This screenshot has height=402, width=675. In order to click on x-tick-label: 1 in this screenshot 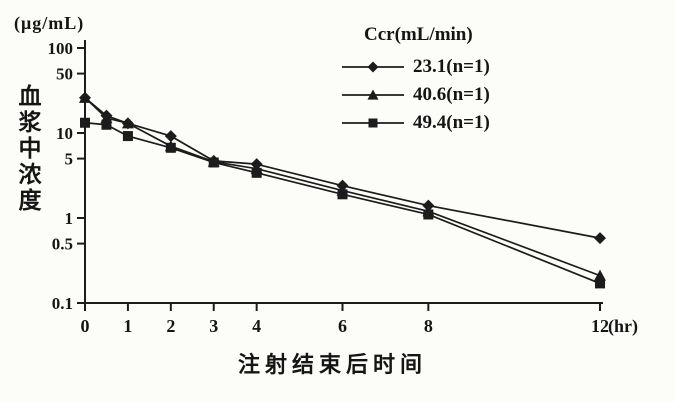, I will do `click(127, 326)`.